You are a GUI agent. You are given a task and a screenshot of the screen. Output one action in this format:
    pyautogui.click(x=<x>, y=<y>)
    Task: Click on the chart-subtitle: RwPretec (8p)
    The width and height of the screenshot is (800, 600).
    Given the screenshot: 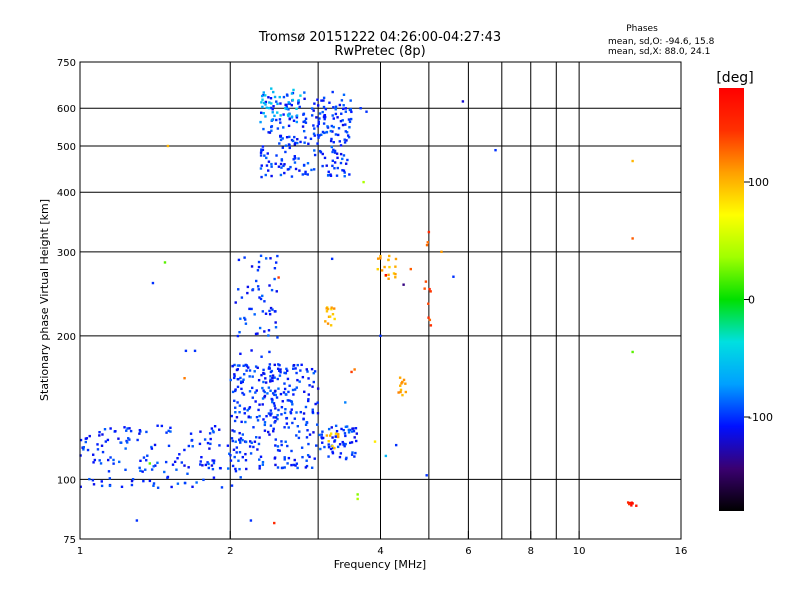 What is the action you would take?
    pyautogui.click(x=379, y=51)
    